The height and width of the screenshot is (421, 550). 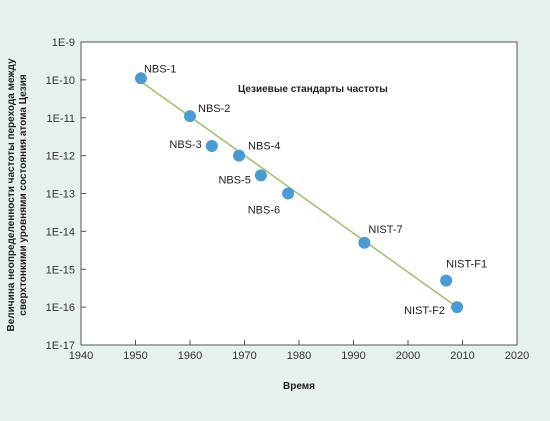 I want to click on x-tick-label: 2010, so click(x=462, y=356).